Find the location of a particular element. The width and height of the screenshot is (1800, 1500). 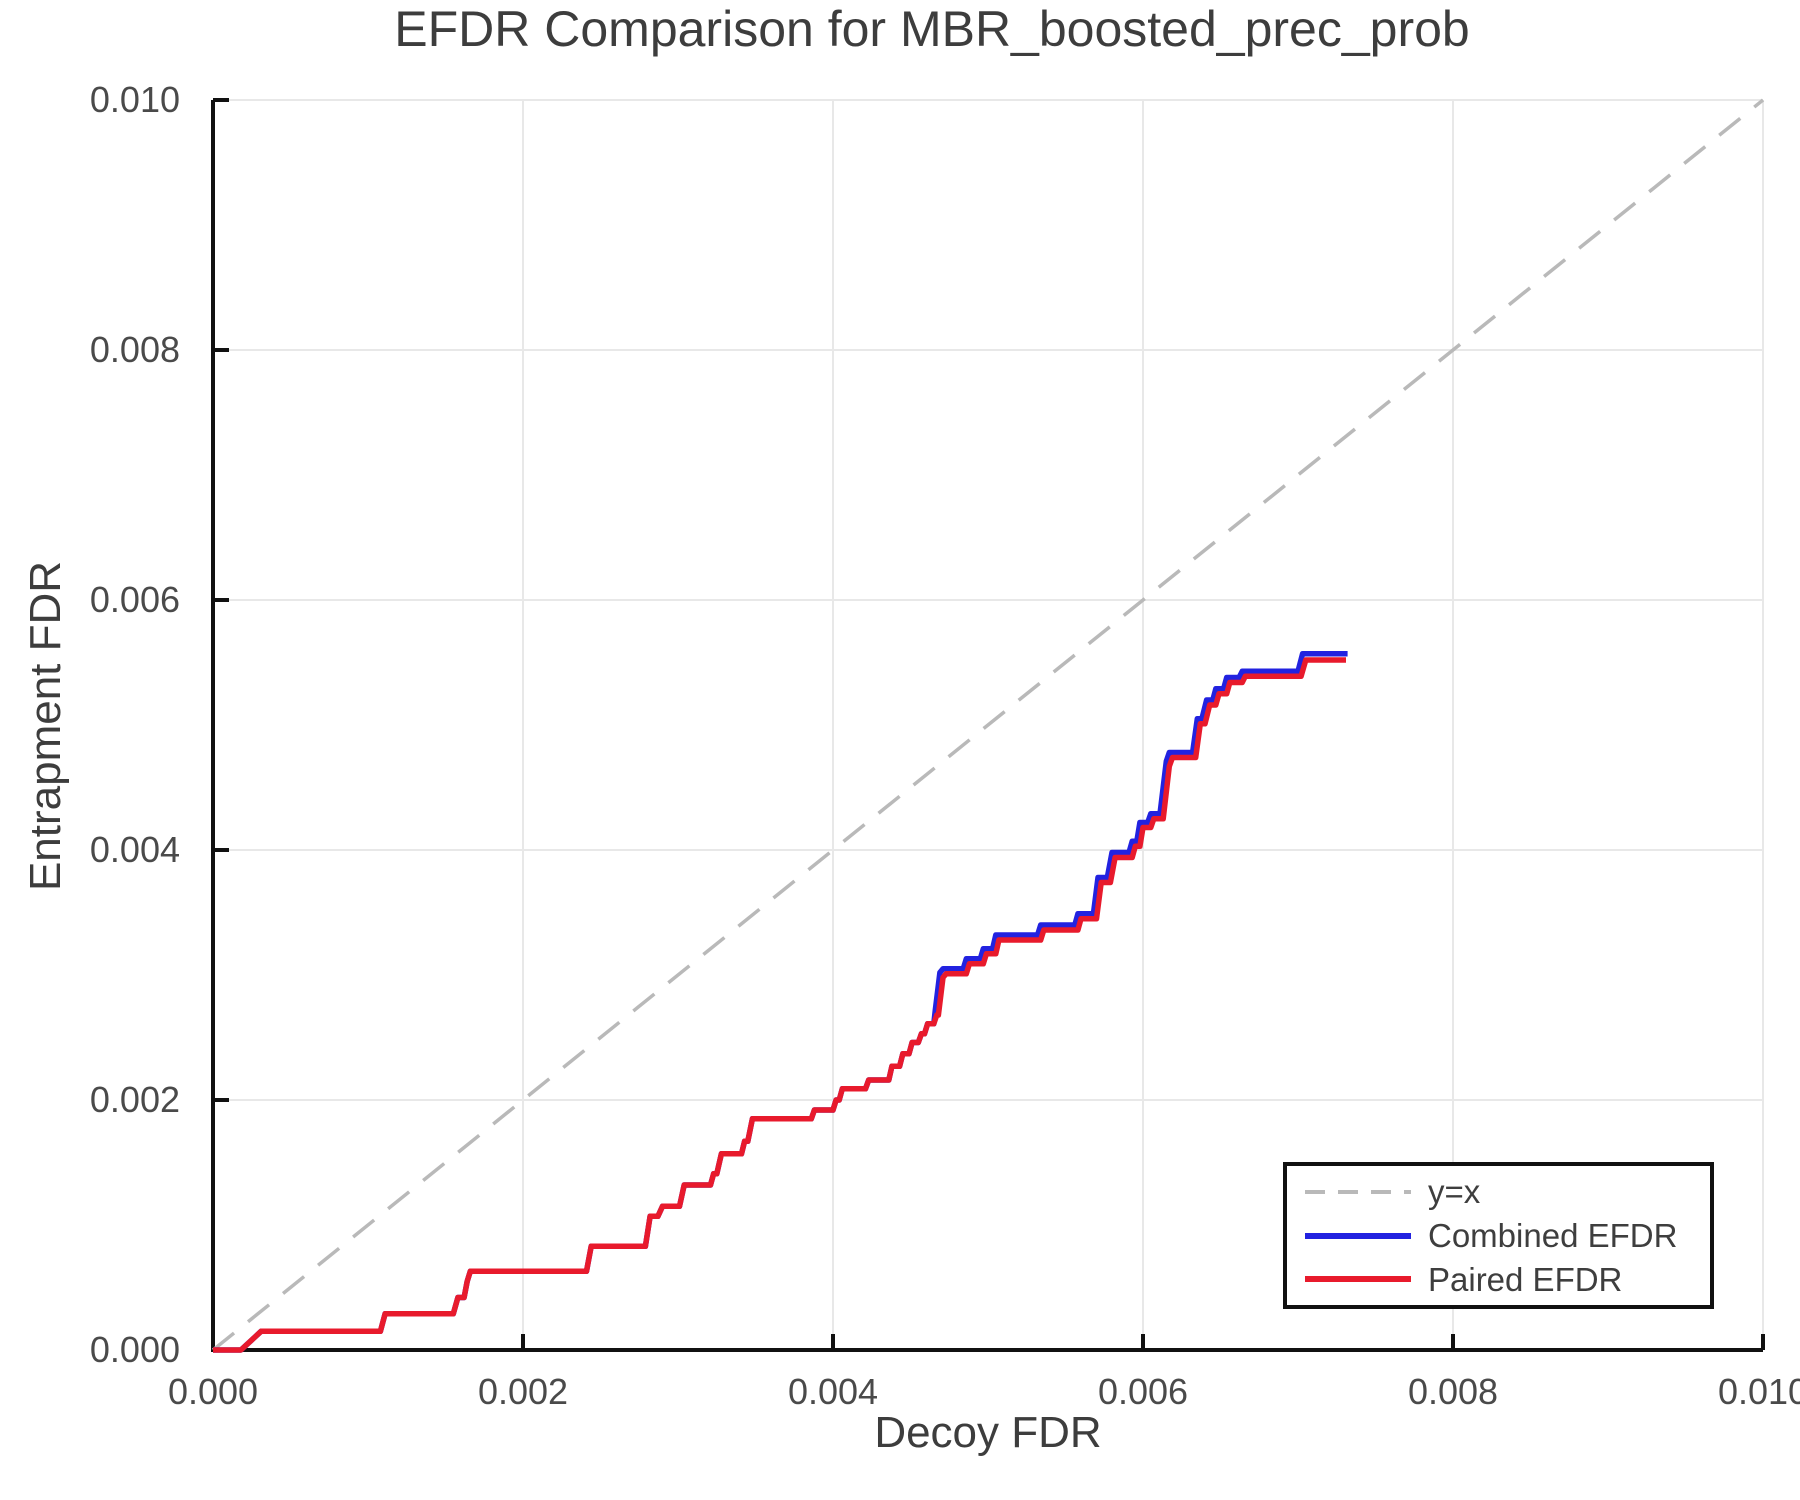

legend-row-reference: y=x is located at coordinates (1506, 1192).